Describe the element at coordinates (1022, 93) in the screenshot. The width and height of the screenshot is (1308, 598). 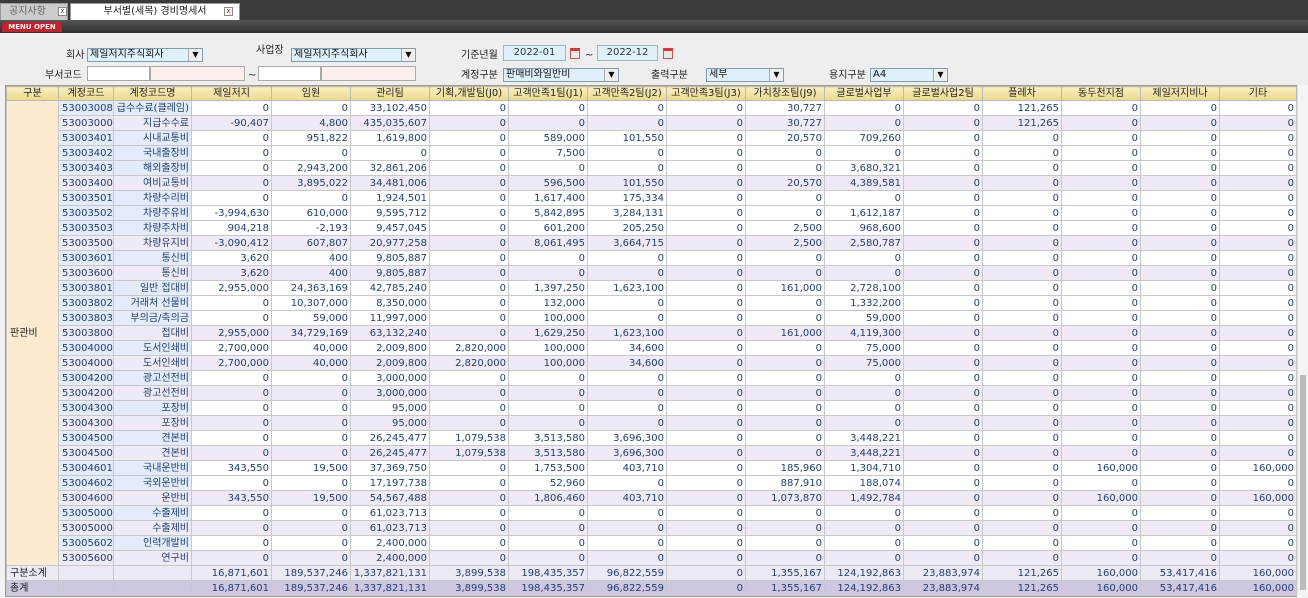
I see `column-header: 플레차` at that location.